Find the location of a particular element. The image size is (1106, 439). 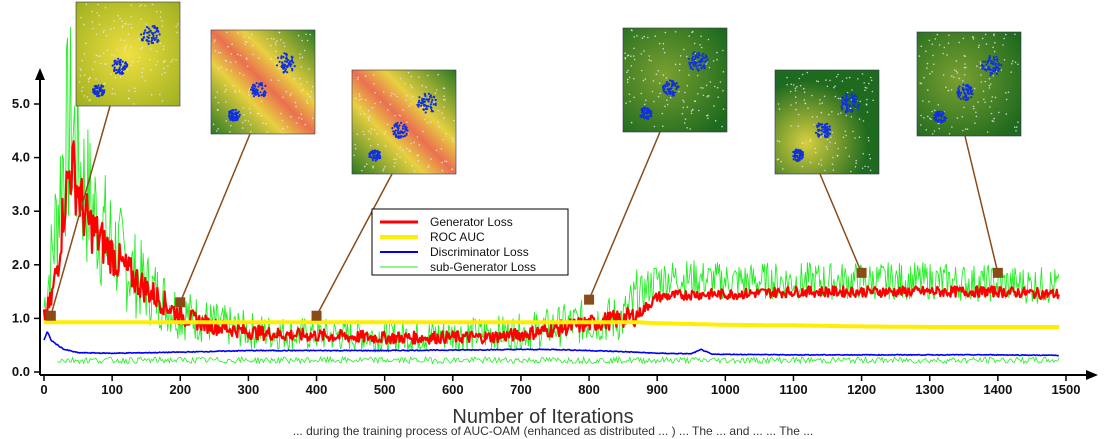

x-tick-label: 200 is located at coordinates (180, 389).